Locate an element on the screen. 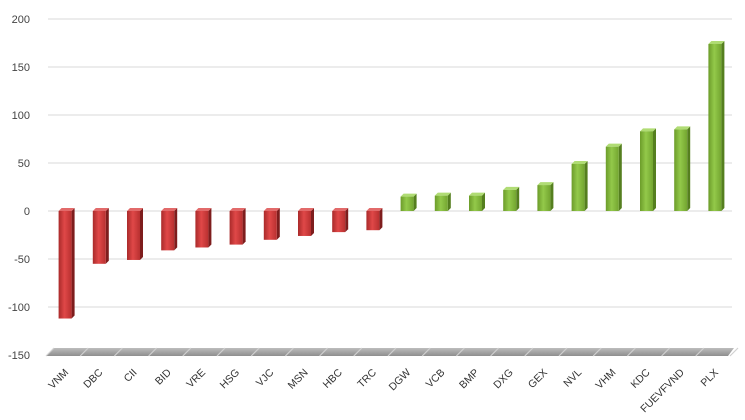 This screenshot has width=745, height=420. bar-dgw is located at coordinates (408, 202).